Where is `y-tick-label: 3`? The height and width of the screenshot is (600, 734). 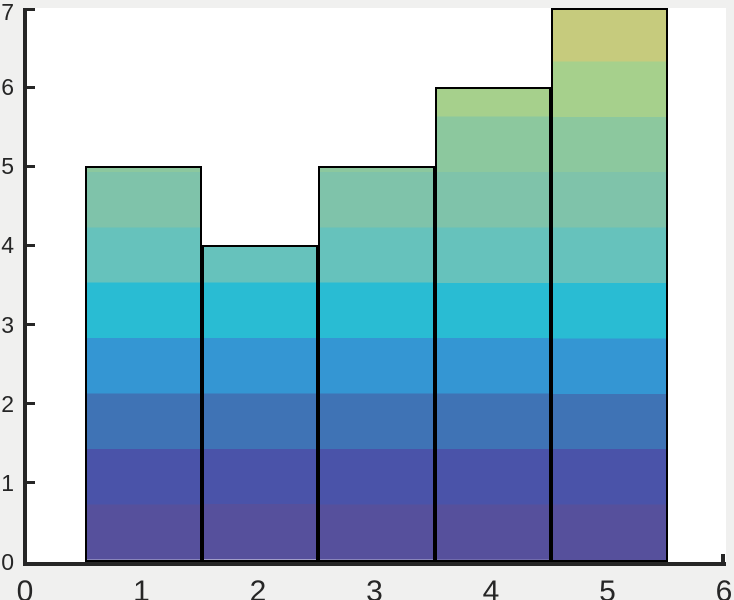 y-tick-label: 3 is located at coordinates (7, 324).